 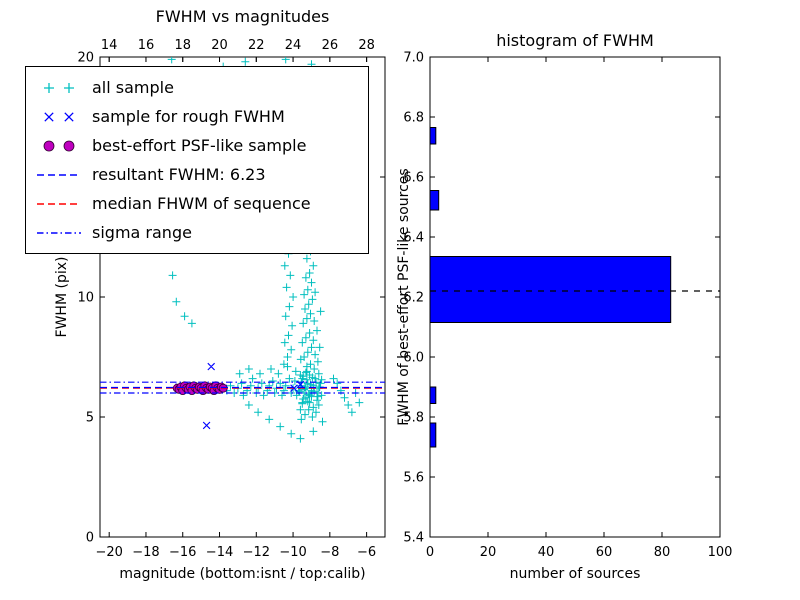 I want to click on svg-text: −20, so click(x=108, y=552).